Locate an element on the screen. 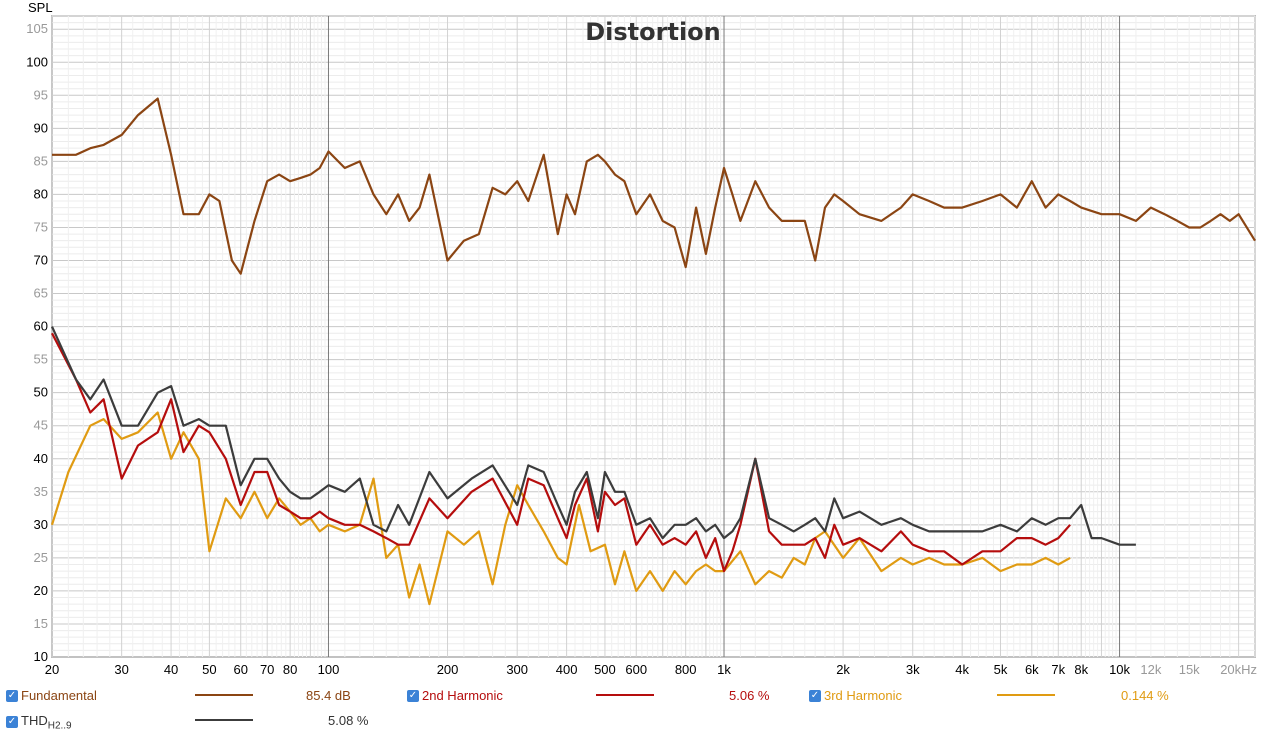 The width and height of the screenshot is (1280, 737). x-tick-label: 200 is located at coordinates (448, 669).